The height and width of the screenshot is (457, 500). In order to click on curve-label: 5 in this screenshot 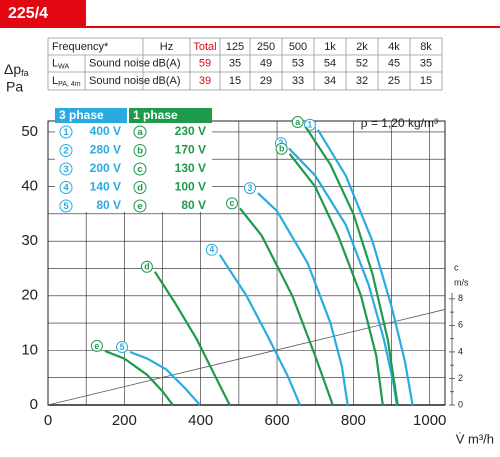, I will do `click(122, 347)`.